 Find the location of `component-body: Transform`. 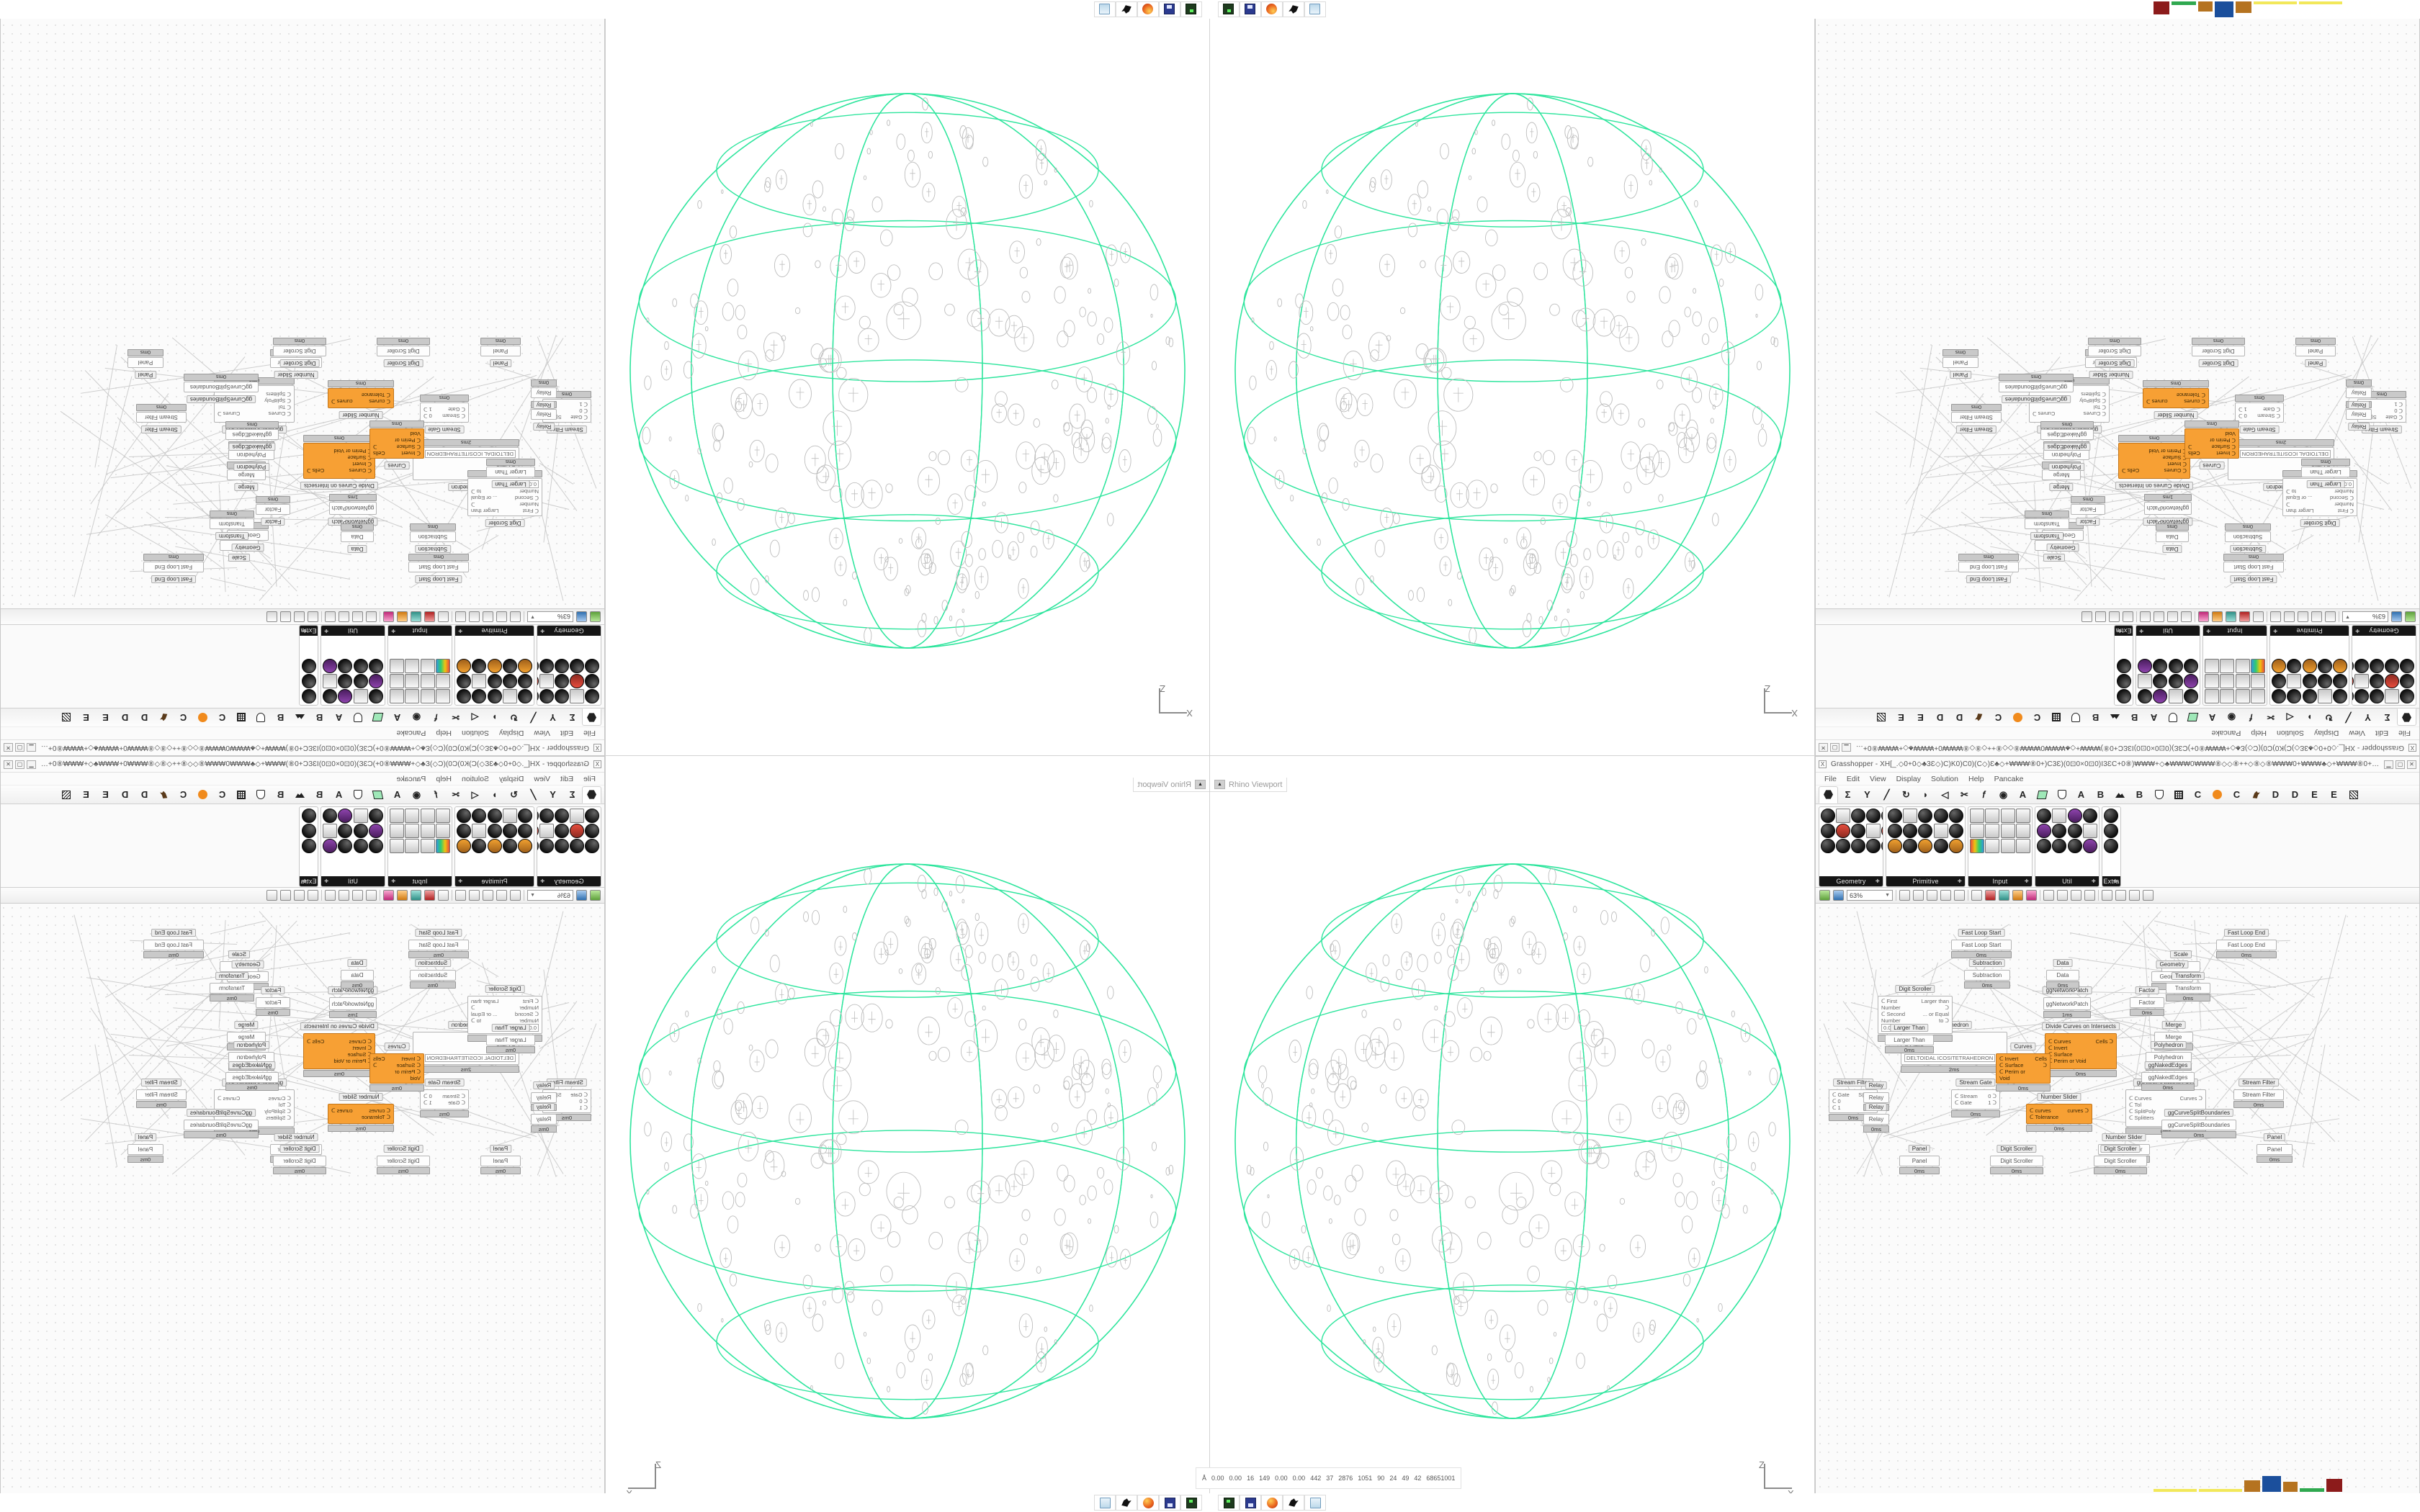

component-body: Transform is located at coordinates (232, 523).